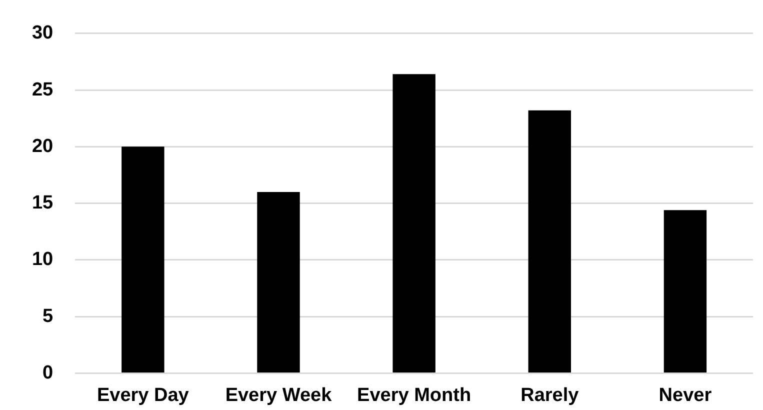 The height and width of the screenshot is (410, 763). Describe the element at coordinates (43, 89) in the screenshot. I see `y-tick-label: 25` at that location.